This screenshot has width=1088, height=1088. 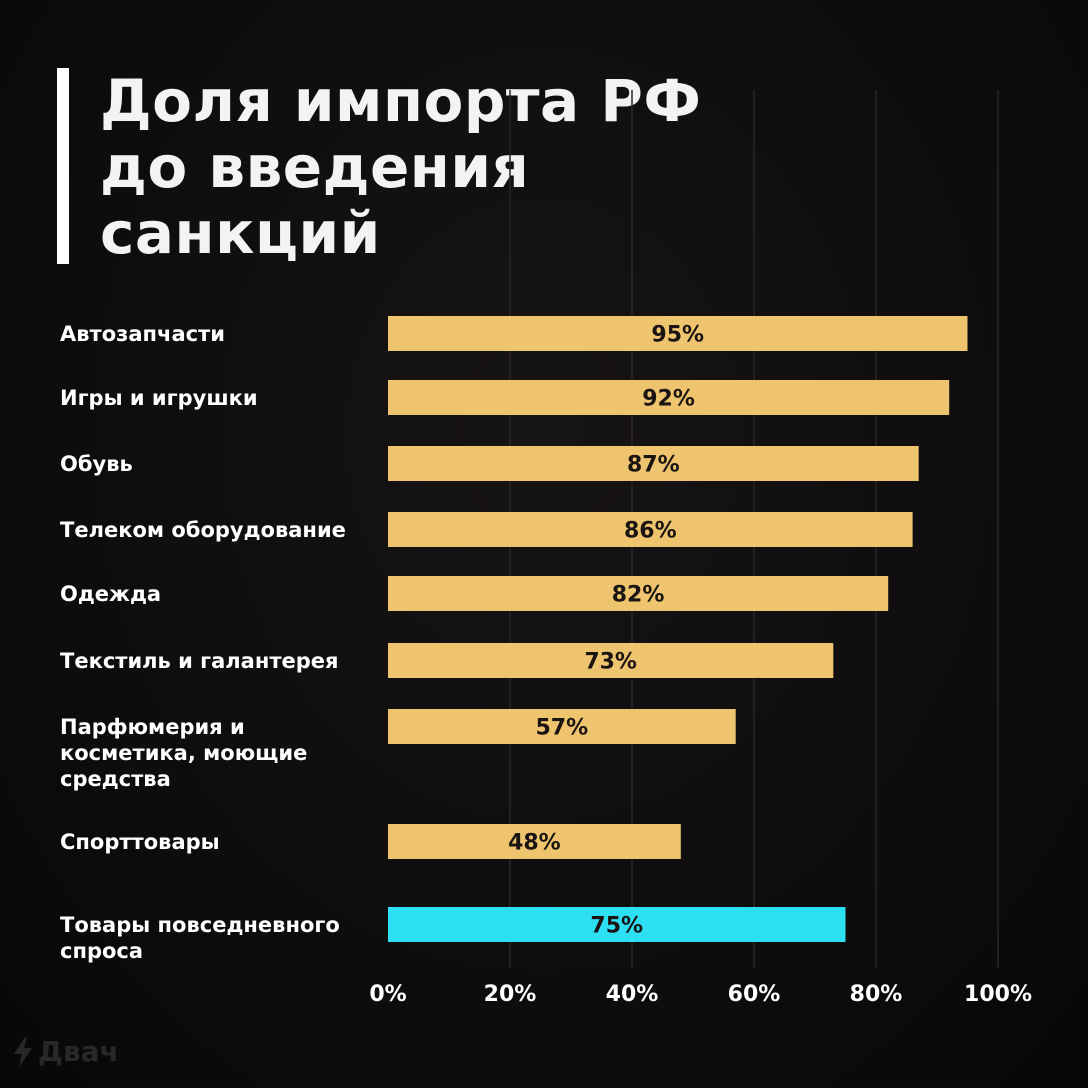 I want to click on bar-value-label: 87%, so click(x=653, y=465).